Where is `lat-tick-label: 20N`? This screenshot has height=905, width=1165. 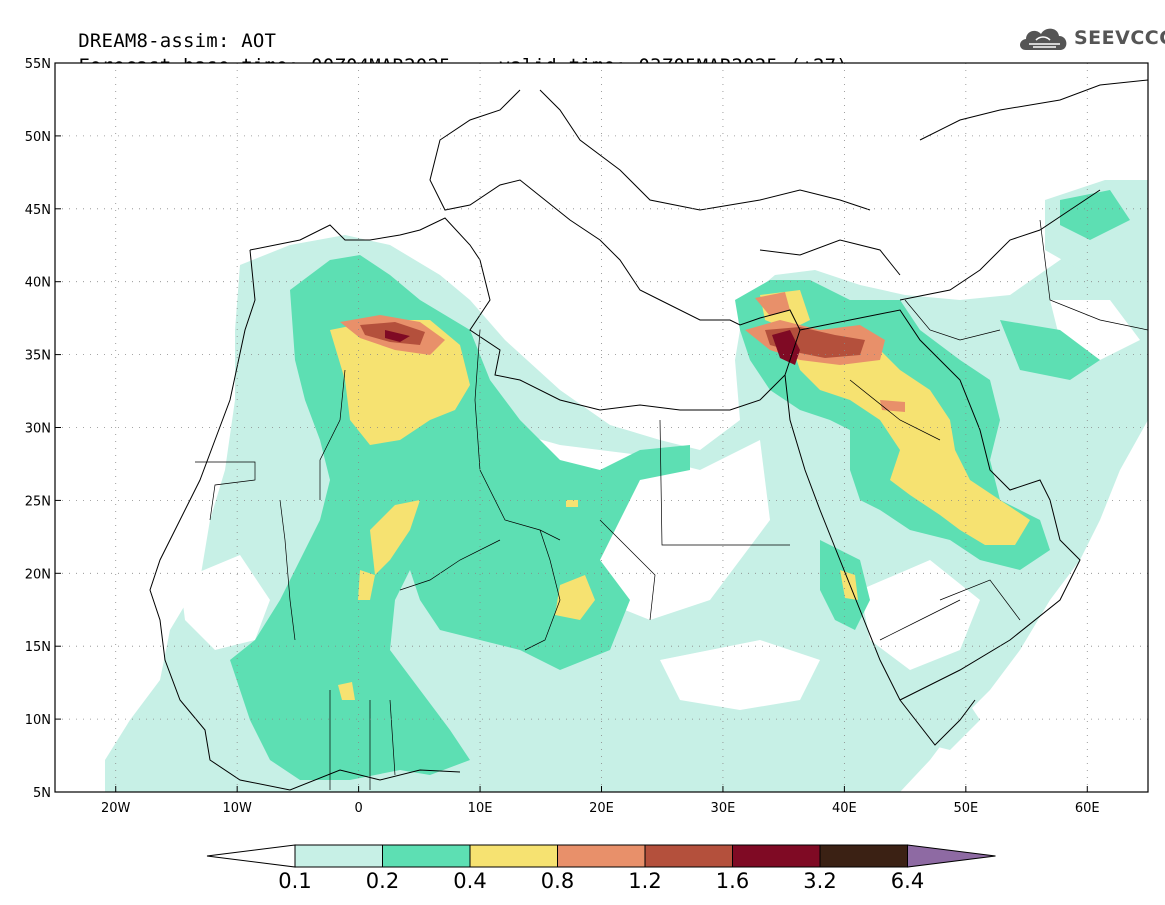
lat-tick-label: 20N is located at coordinates (38, 574).